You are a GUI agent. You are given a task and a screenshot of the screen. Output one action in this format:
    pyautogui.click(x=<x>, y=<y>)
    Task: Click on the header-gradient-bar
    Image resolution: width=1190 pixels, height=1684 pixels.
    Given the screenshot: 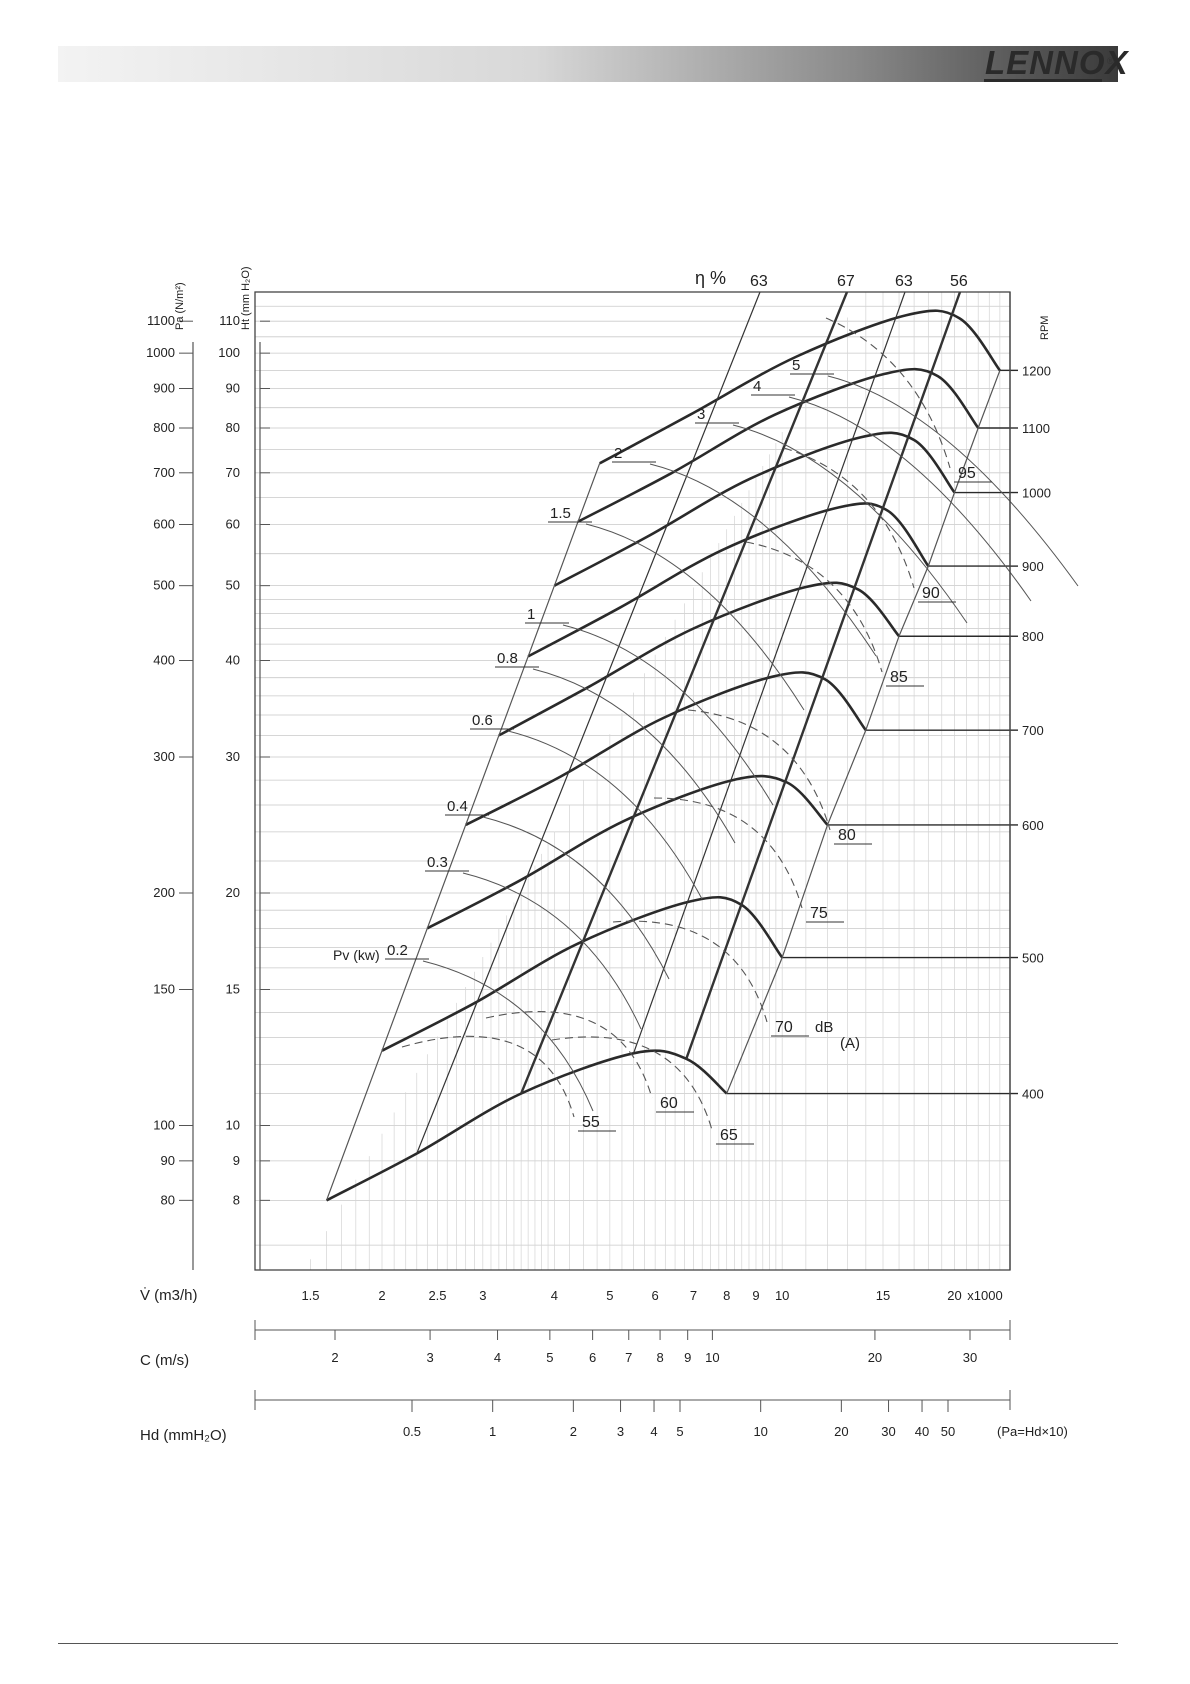 What is the action you would take?
    pyautogui.click(x=588, y=64)
    